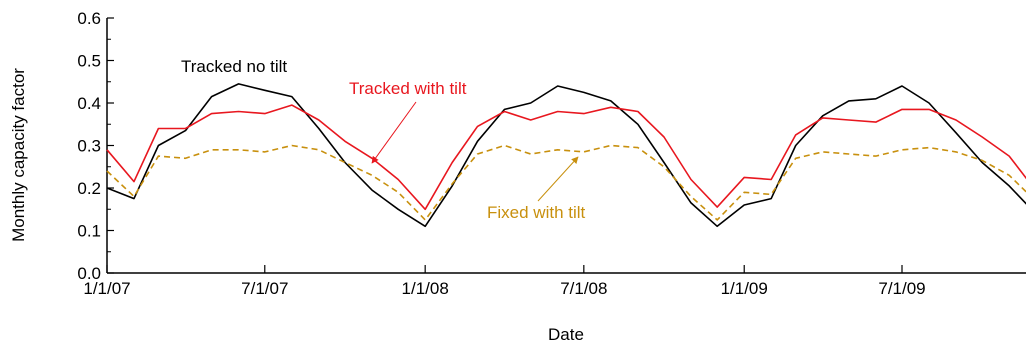  I want to click on y-axis-title: Monthly capacity factor, so click(18, 155).